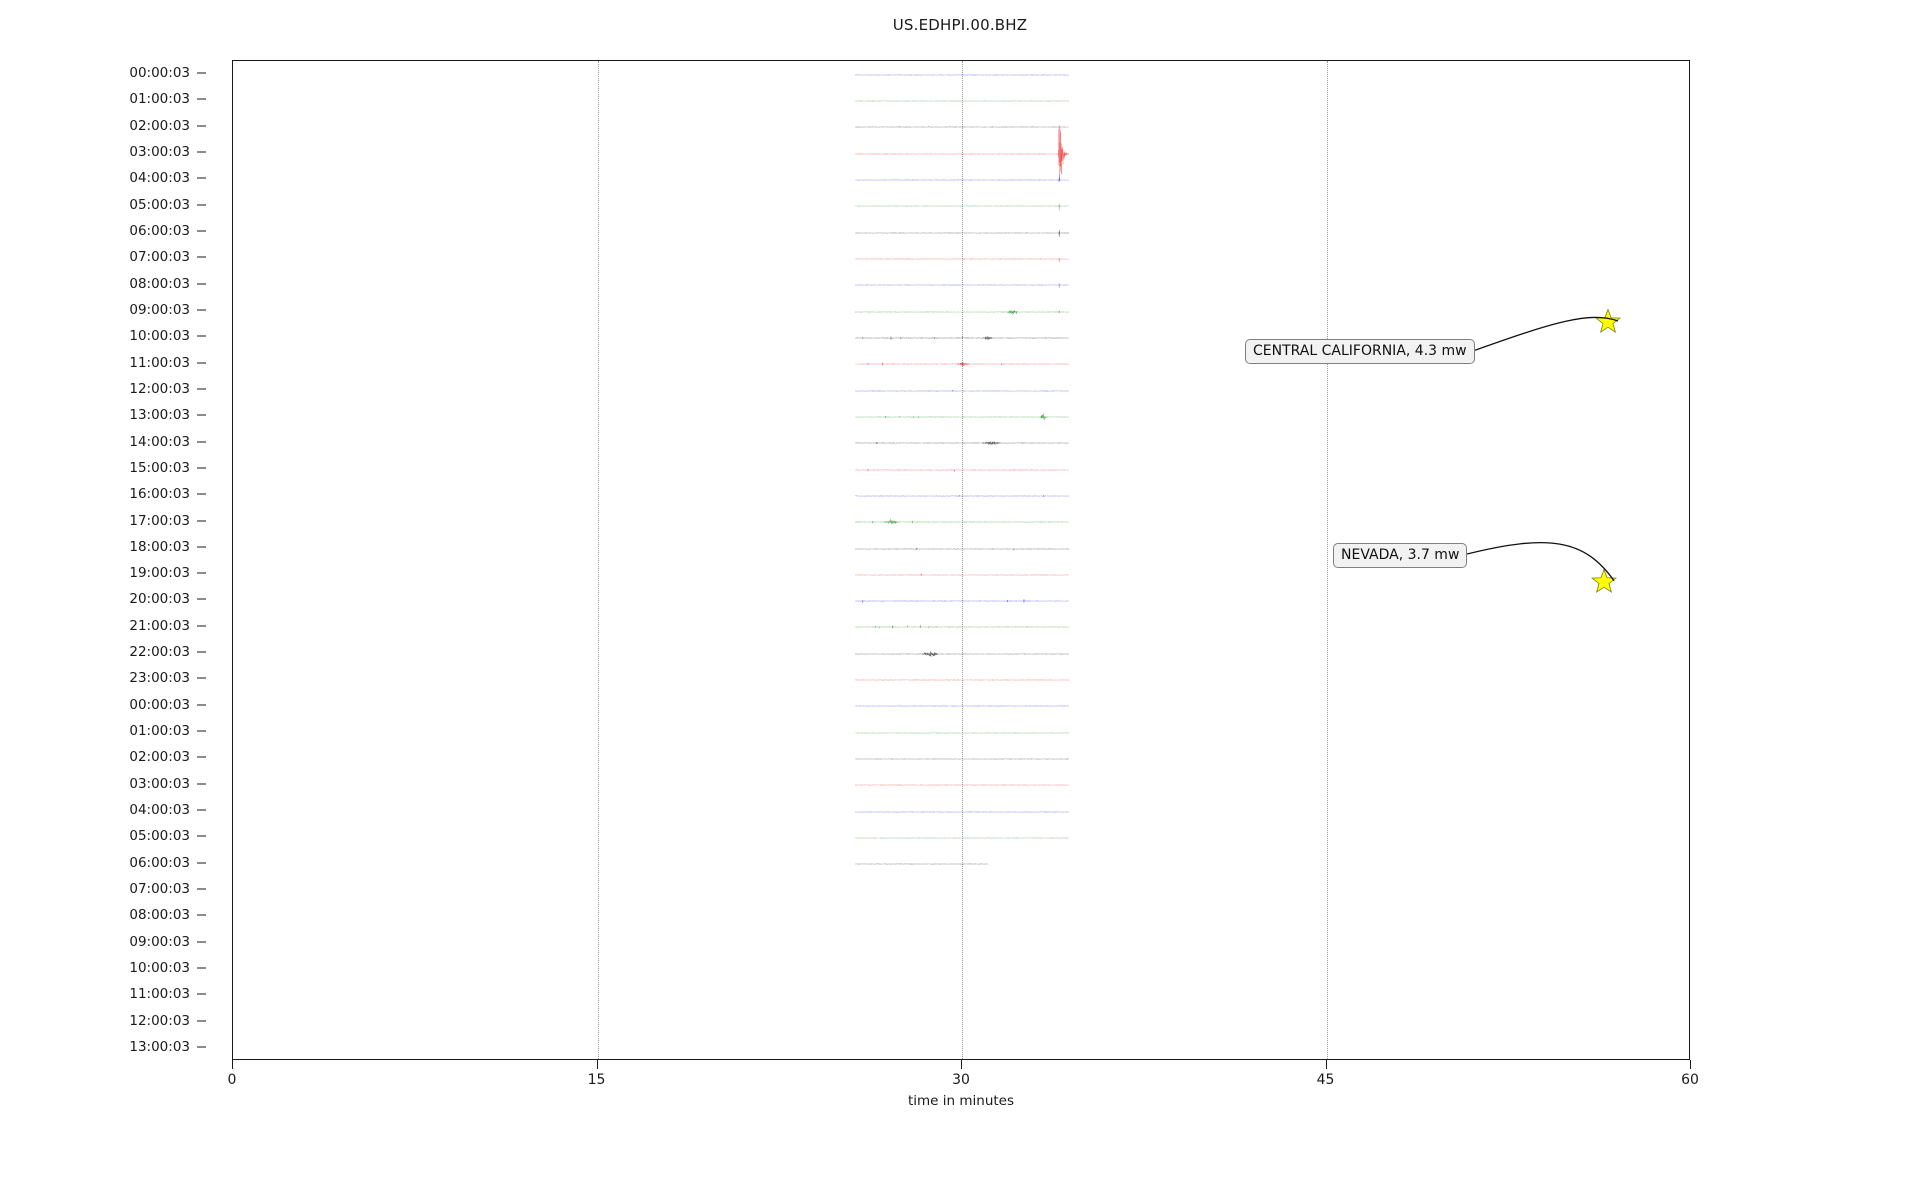 The width and height of the screenshot is (1920, 1200). What do you see at coordinates (159, 441) in the screenshot?
I see `y-axis-tick-label: 14:00:03` at bounding box center [159, 441].